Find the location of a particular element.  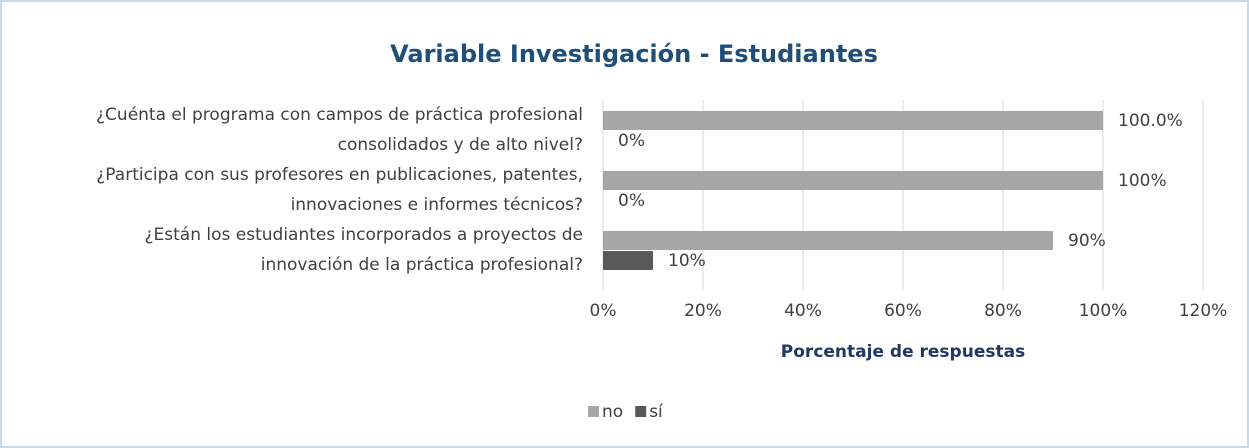

x-tick-label: 40% is located at coordinates (803, 311).